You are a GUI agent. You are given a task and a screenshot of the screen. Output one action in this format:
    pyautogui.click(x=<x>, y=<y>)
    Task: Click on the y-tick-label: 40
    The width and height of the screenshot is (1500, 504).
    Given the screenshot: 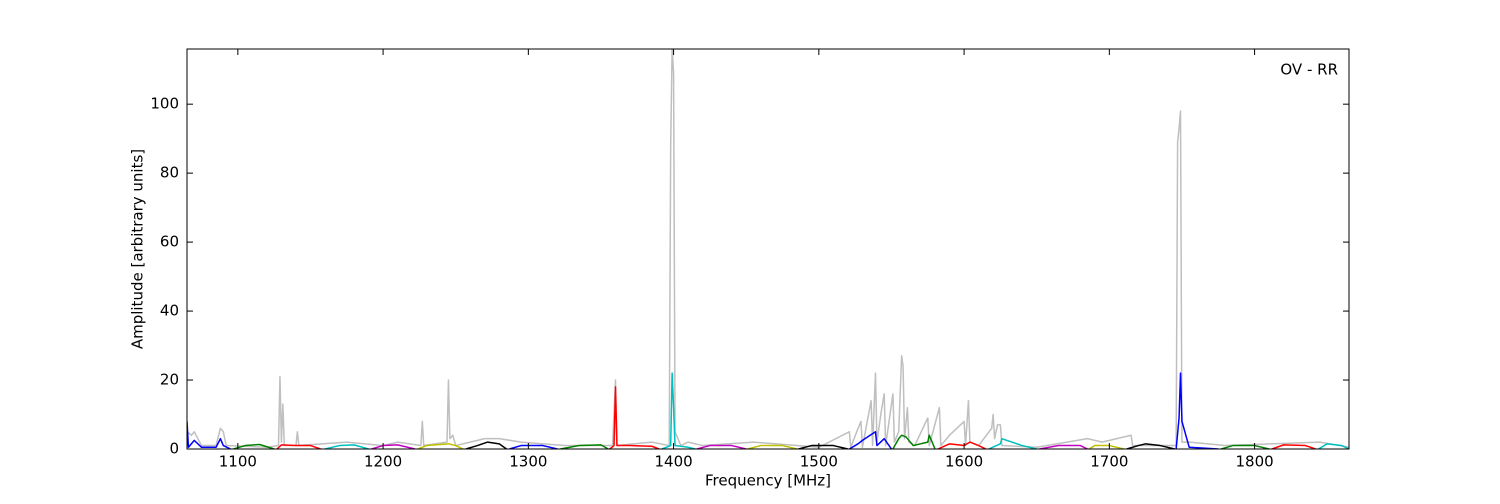 What is the action you would take?
    pyautogui.click(x=169, y=311)
    